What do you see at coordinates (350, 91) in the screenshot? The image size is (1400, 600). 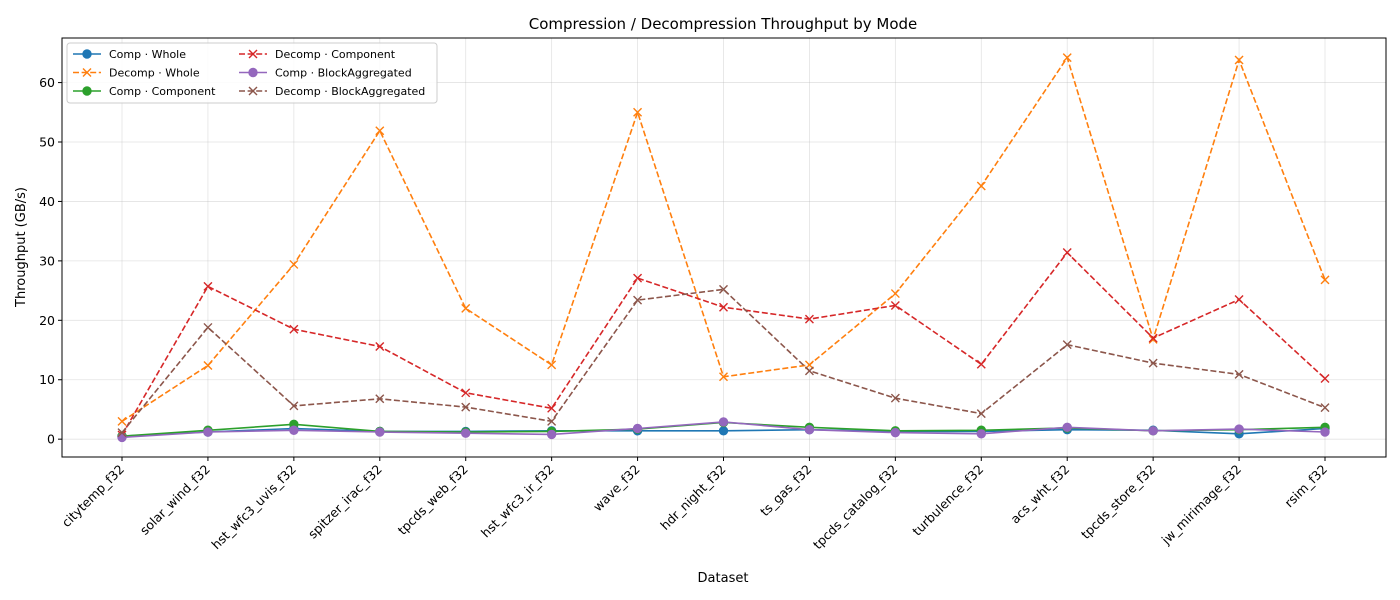 I see `legend-label: Decomp · BlockAggregated` at bounding box center [350, 91].